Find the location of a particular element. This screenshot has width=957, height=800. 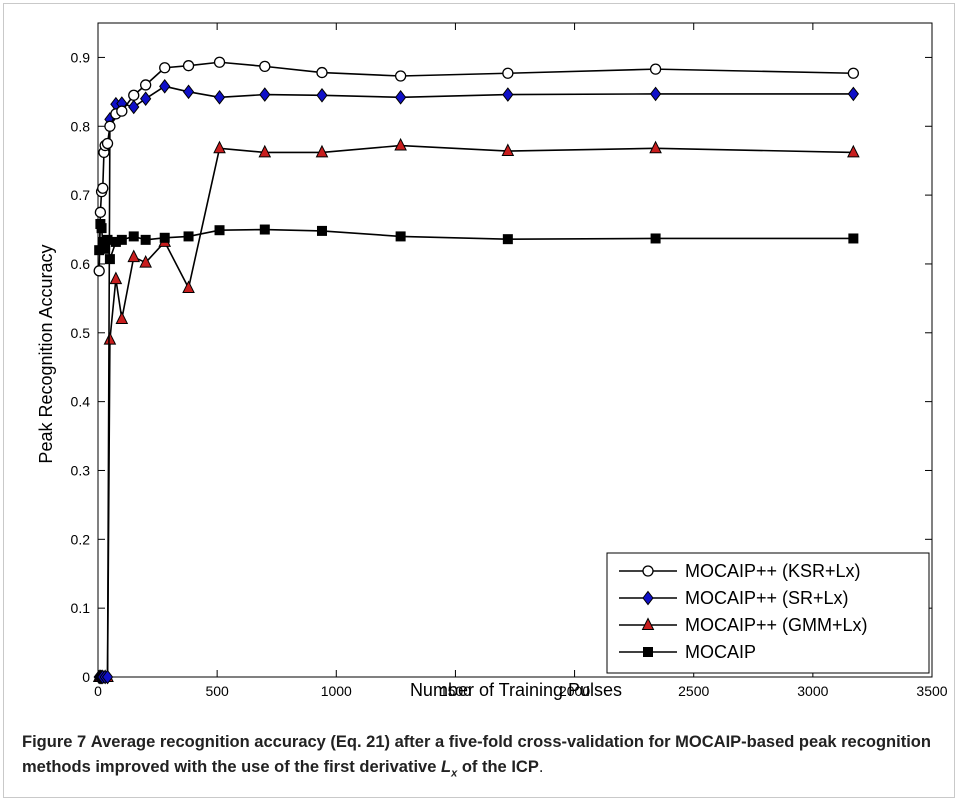

x-tick-label: 2000 is located at coordinates (574, 691).